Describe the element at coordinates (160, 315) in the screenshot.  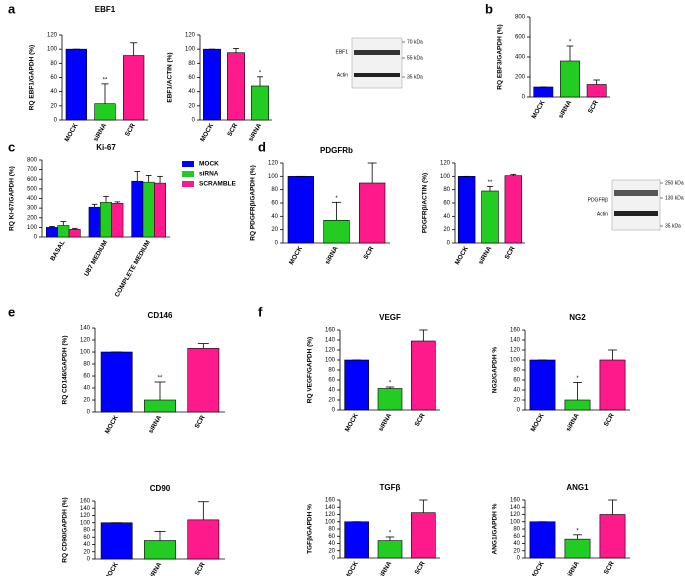
I see `chart-title: CD146` at that location.